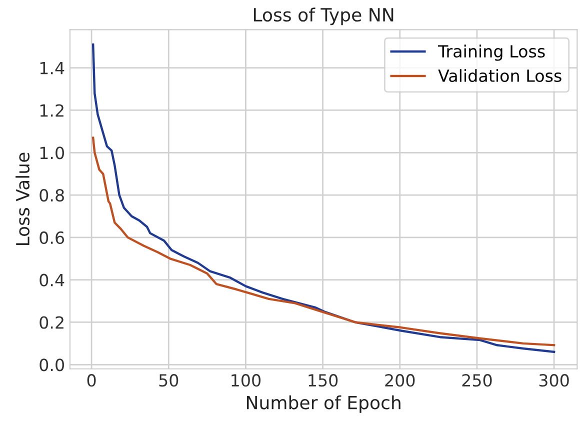  I want to click on y-tick-label: 0.6, so click(52, 237).